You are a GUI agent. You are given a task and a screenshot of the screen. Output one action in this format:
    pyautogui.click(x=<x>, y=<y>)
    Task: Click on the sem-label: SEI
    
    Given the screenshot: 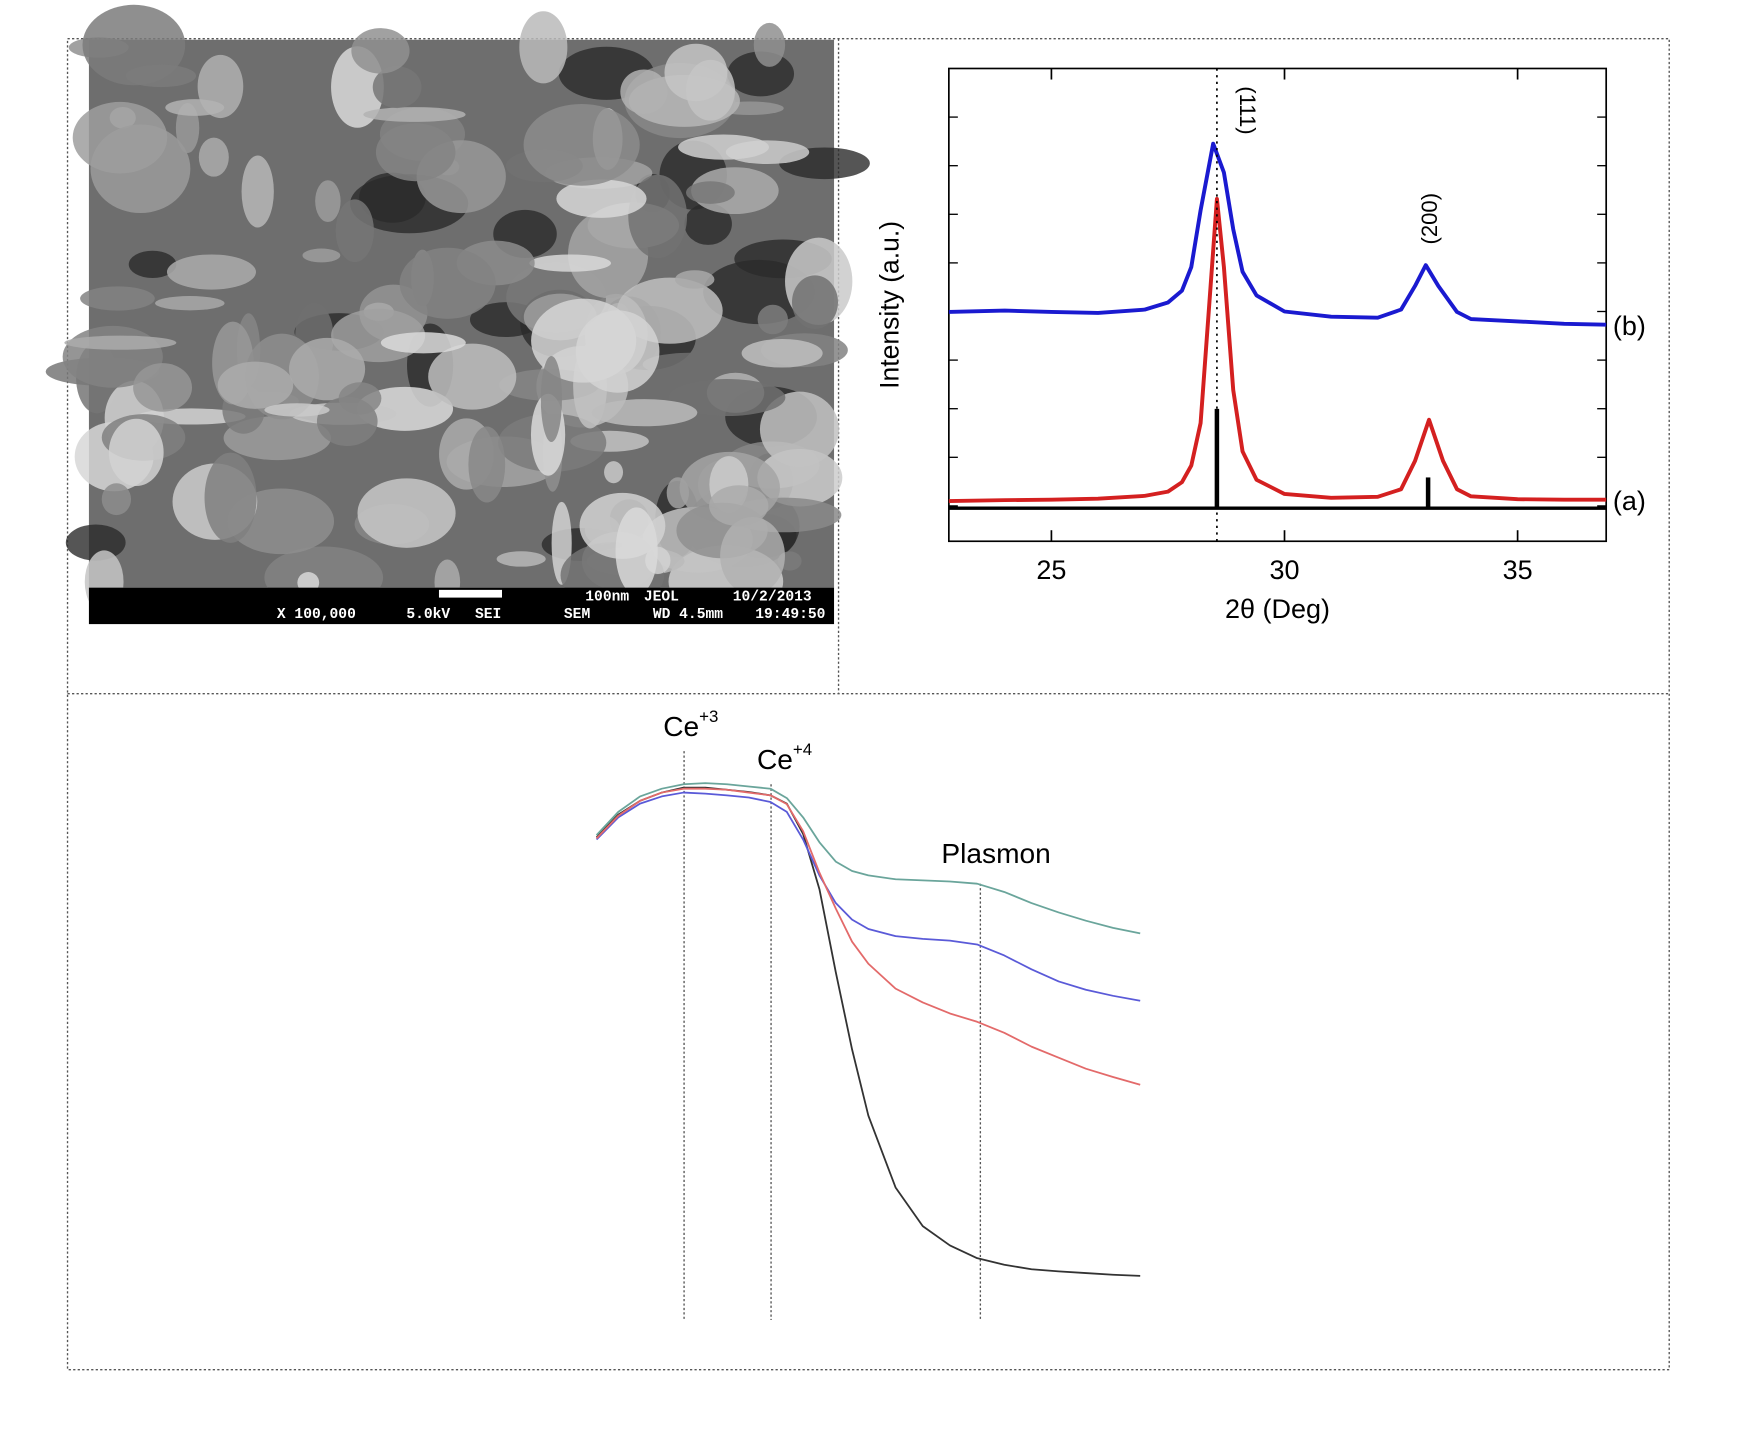 What is the action you would take?
    pyautogui.click(x=488, y=615)
    